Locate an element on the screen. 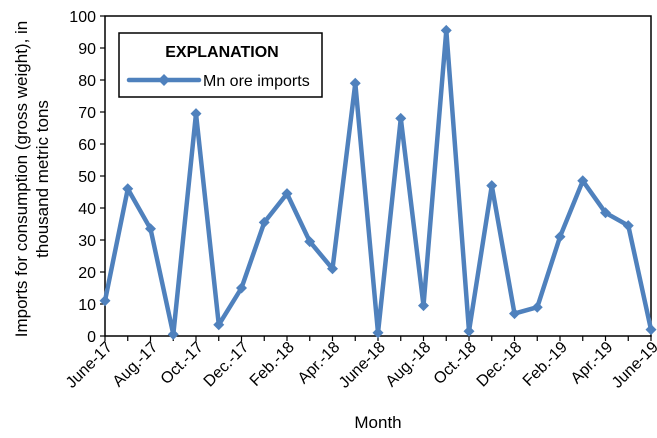  y-tick-label: 40 is located at coordinates (87, 209).